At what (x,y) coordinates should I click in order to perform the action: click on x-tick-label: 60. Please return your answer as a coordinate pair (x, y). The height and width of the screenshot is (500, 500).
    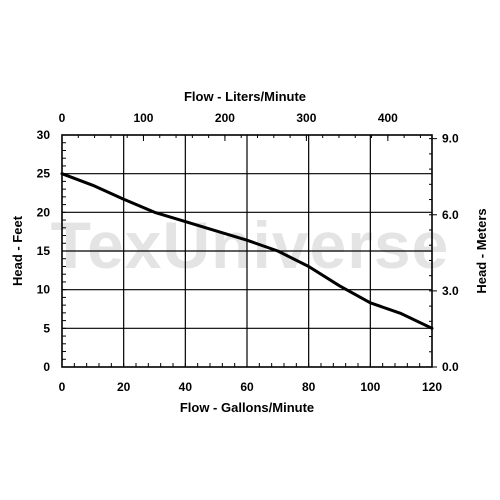
    Looking at the image, I should click on (247, 387).